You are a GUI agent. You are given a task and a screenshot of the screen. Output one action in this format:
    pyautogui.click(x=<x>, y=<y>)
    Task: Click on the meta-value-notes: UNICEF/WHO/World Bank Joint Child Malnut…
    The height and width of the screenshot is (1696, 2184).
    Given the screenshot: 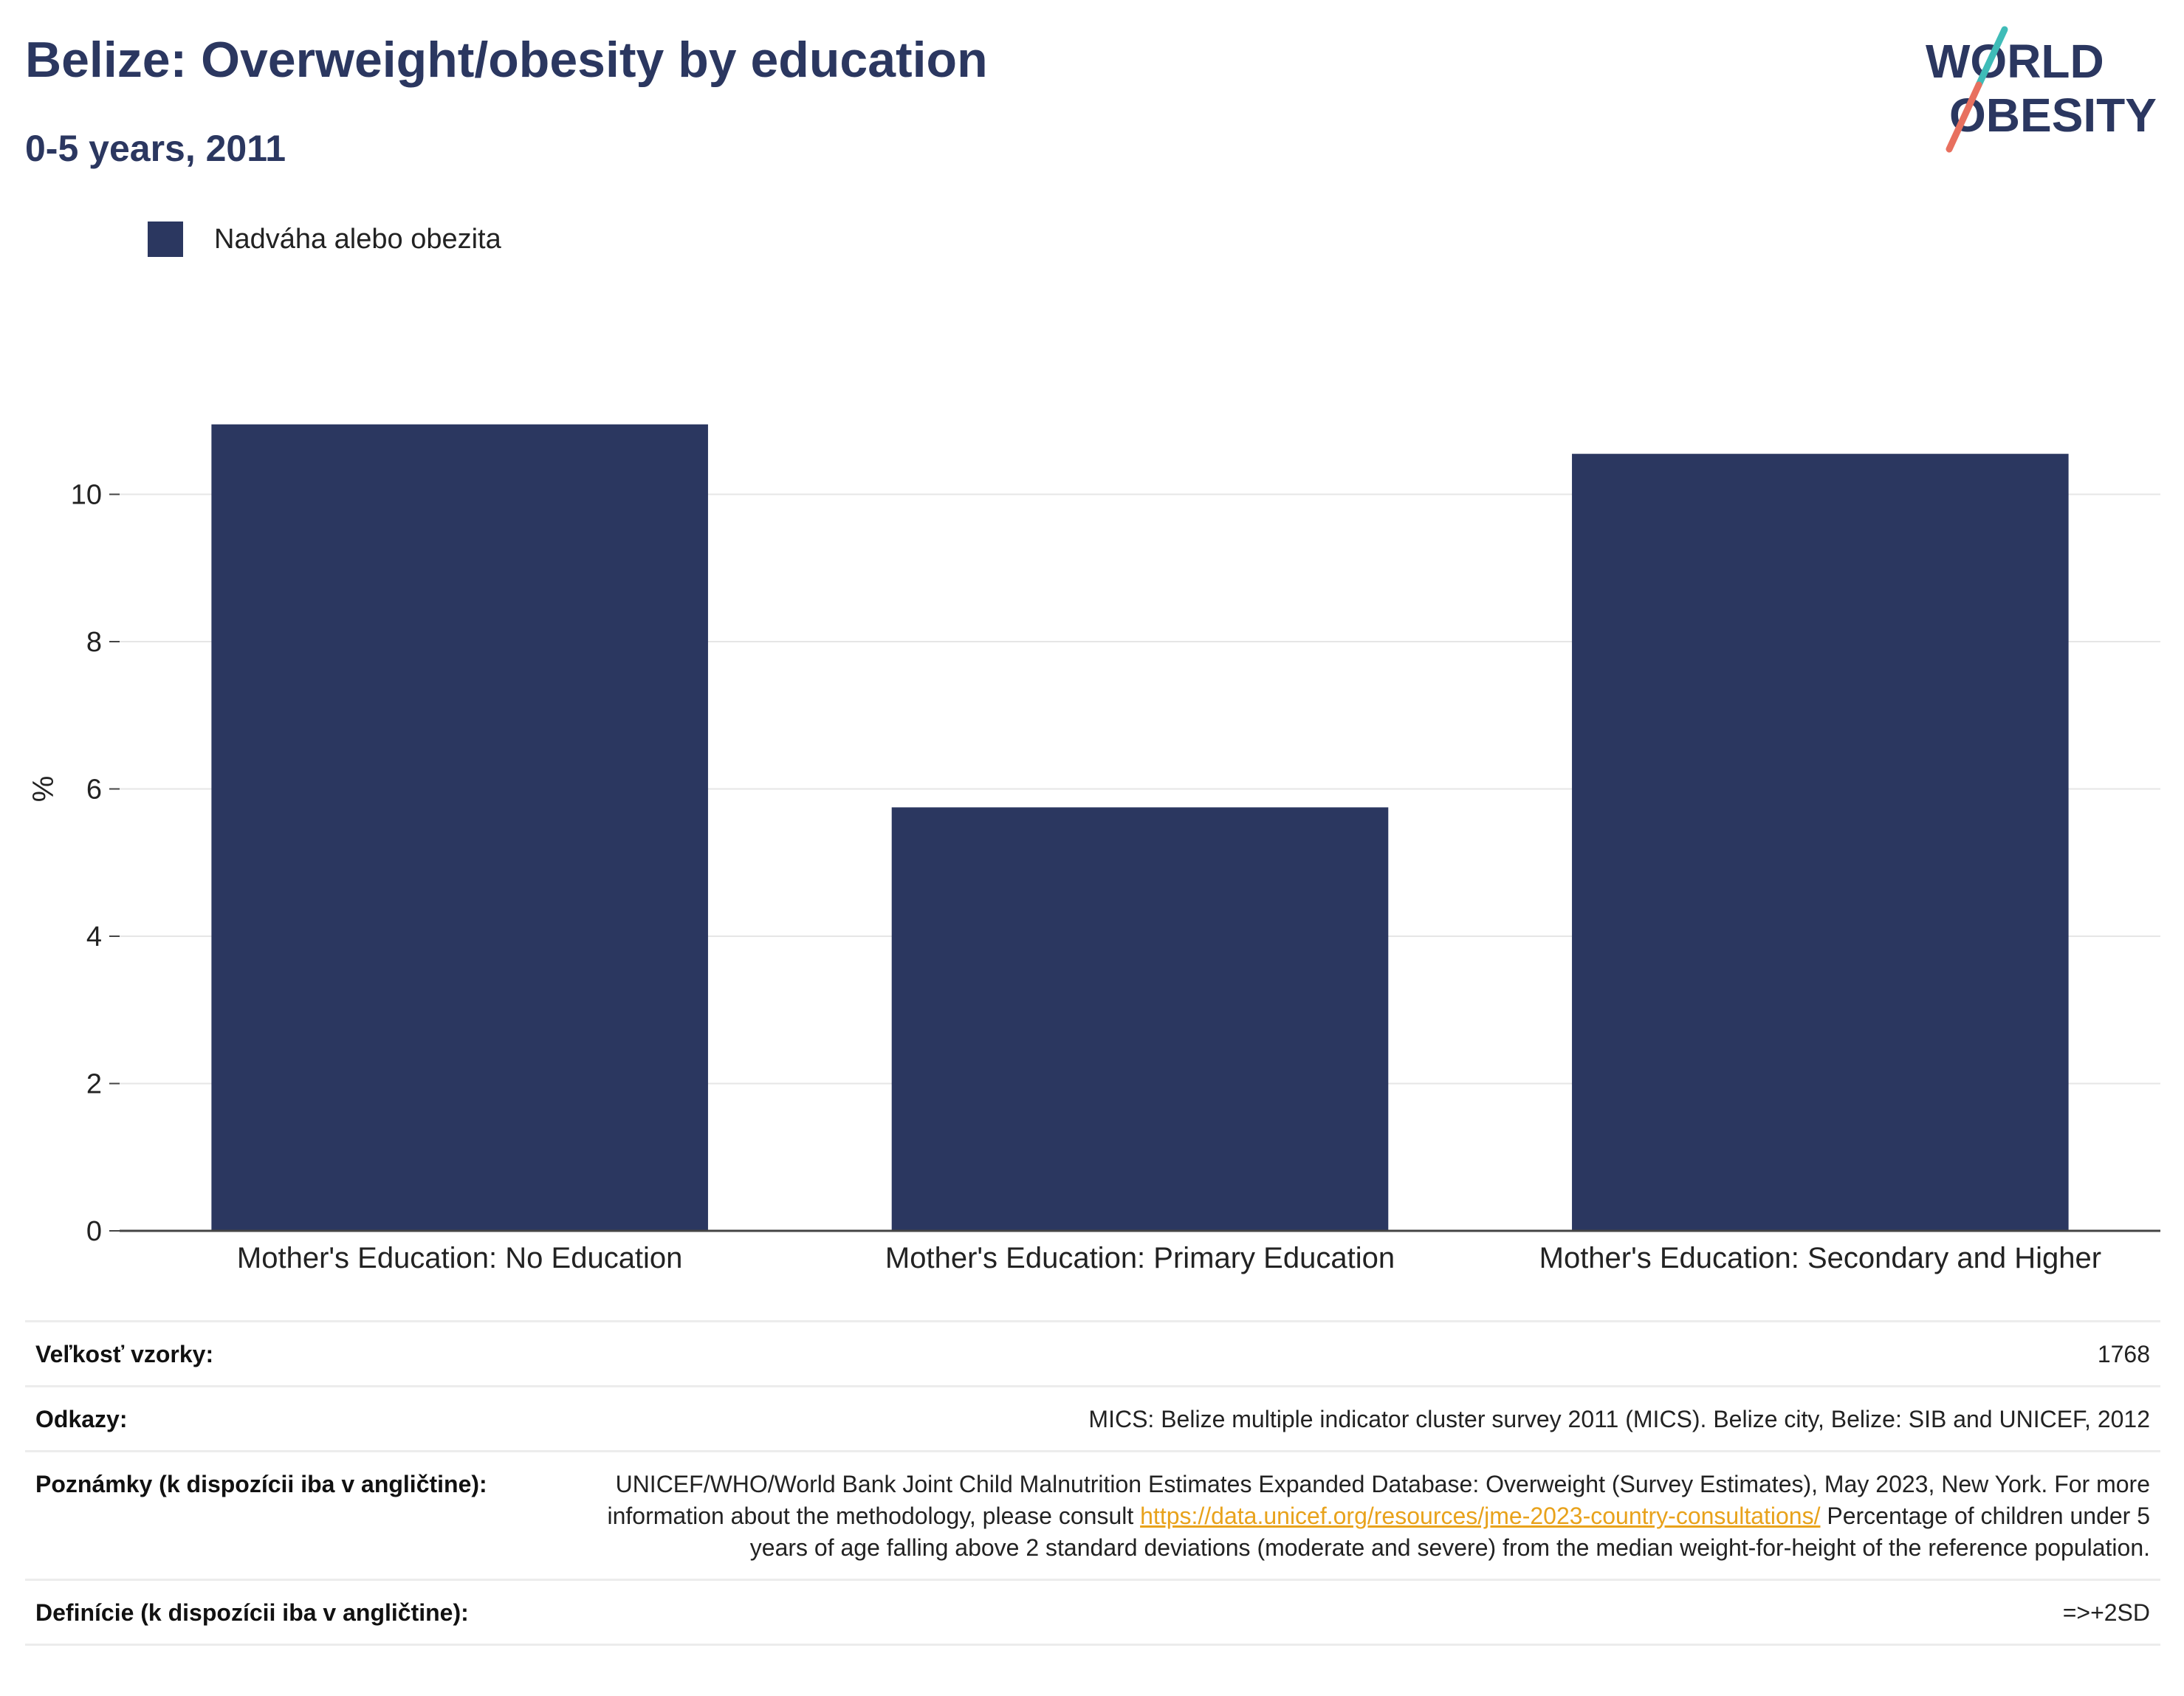 What is the action you would take?
    pyautogui.click(x=1375, y=1517)
    